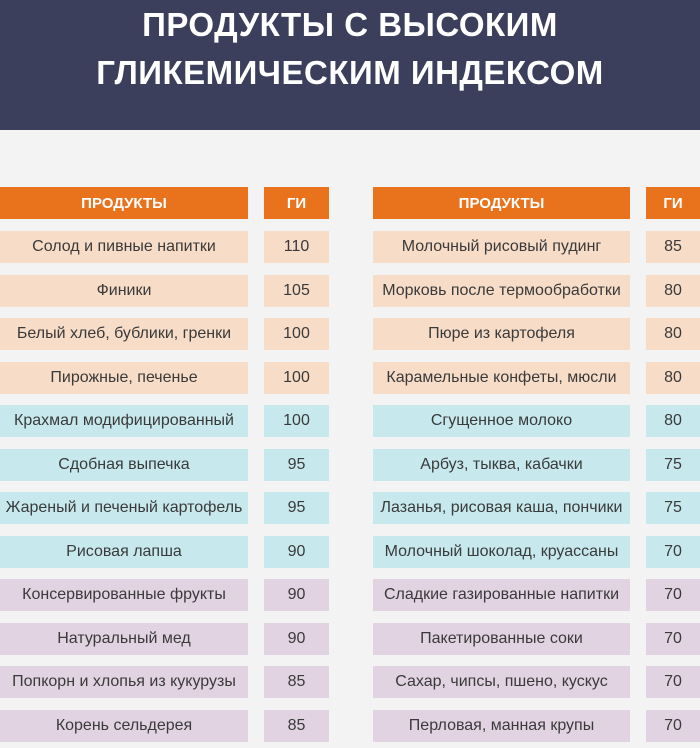  What do you see at coordinates (124, 465) in the screenshot?
I see `left-product-cell: Сдобная выпечка` at bounding box center [124, 465].